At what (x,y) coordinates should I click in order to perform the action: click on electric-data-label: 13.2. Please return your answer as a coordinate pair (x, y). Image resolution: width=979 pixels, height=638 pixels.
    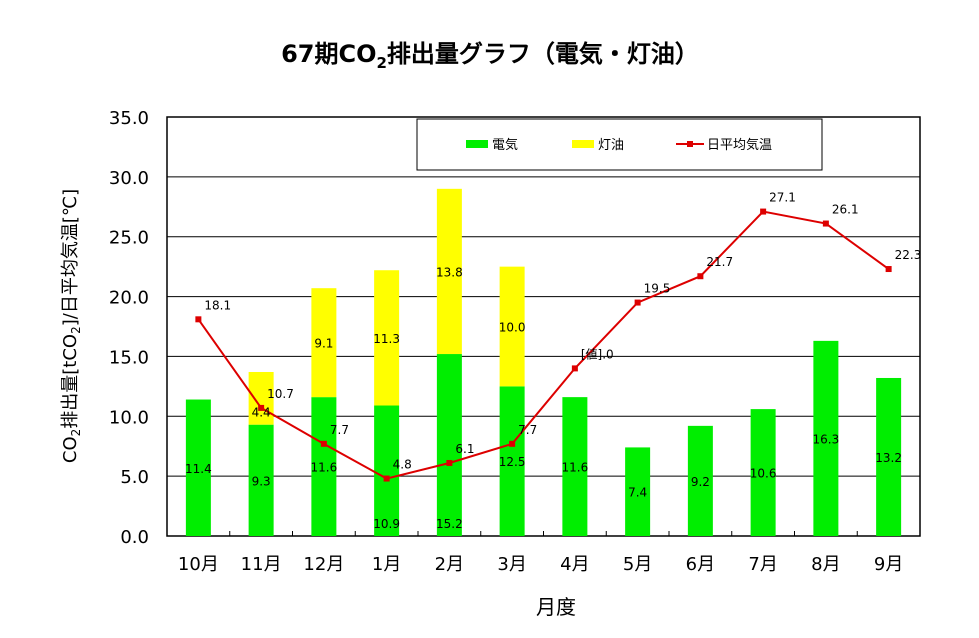
    Looking at the image, I should click on (888, 458).